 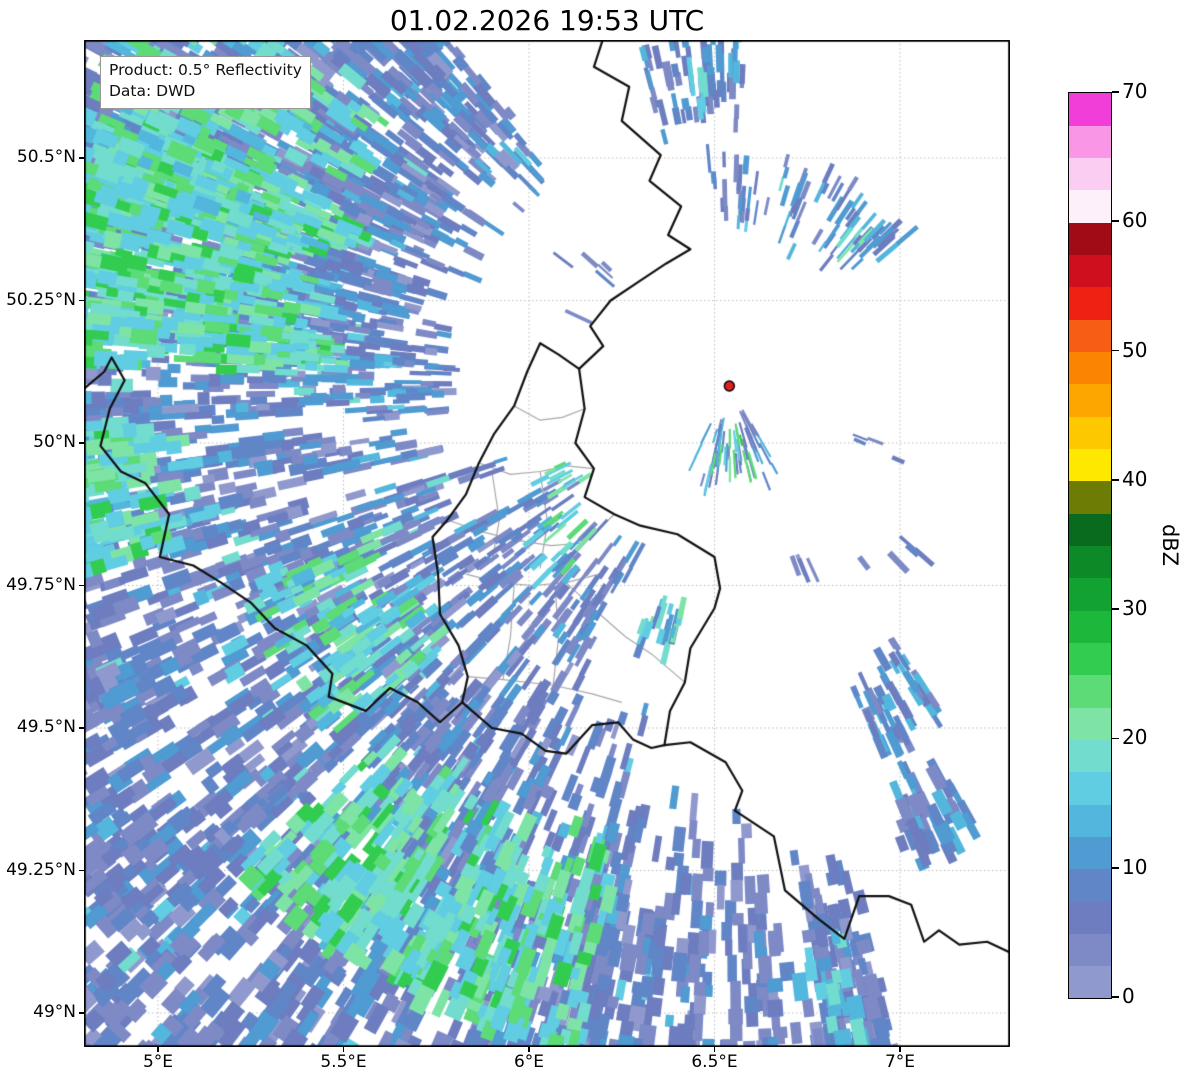 I want to click on lon-tick-label: 5.5°E, so click(x=343, y=1062).